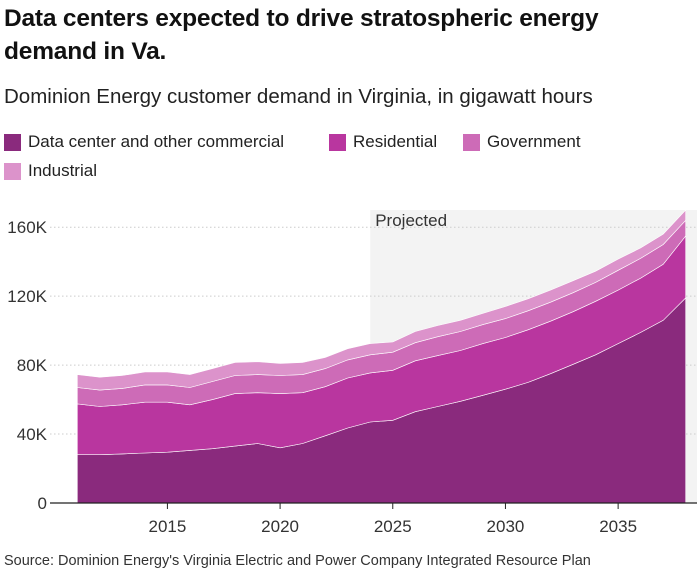  What do you see at coordinates (27, 227) in the screenshot?
I see `y-tick-label: 160K` at bounding box center [27, 227].